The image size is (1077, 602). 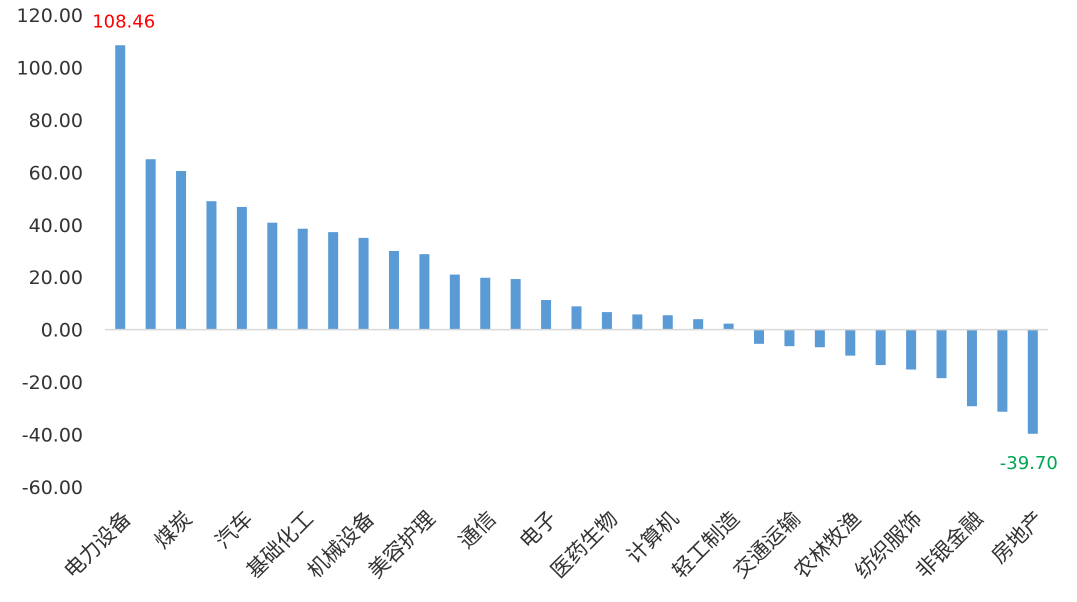 I want to click on x-category-label: 非银金融, so click(x=949, y=545).